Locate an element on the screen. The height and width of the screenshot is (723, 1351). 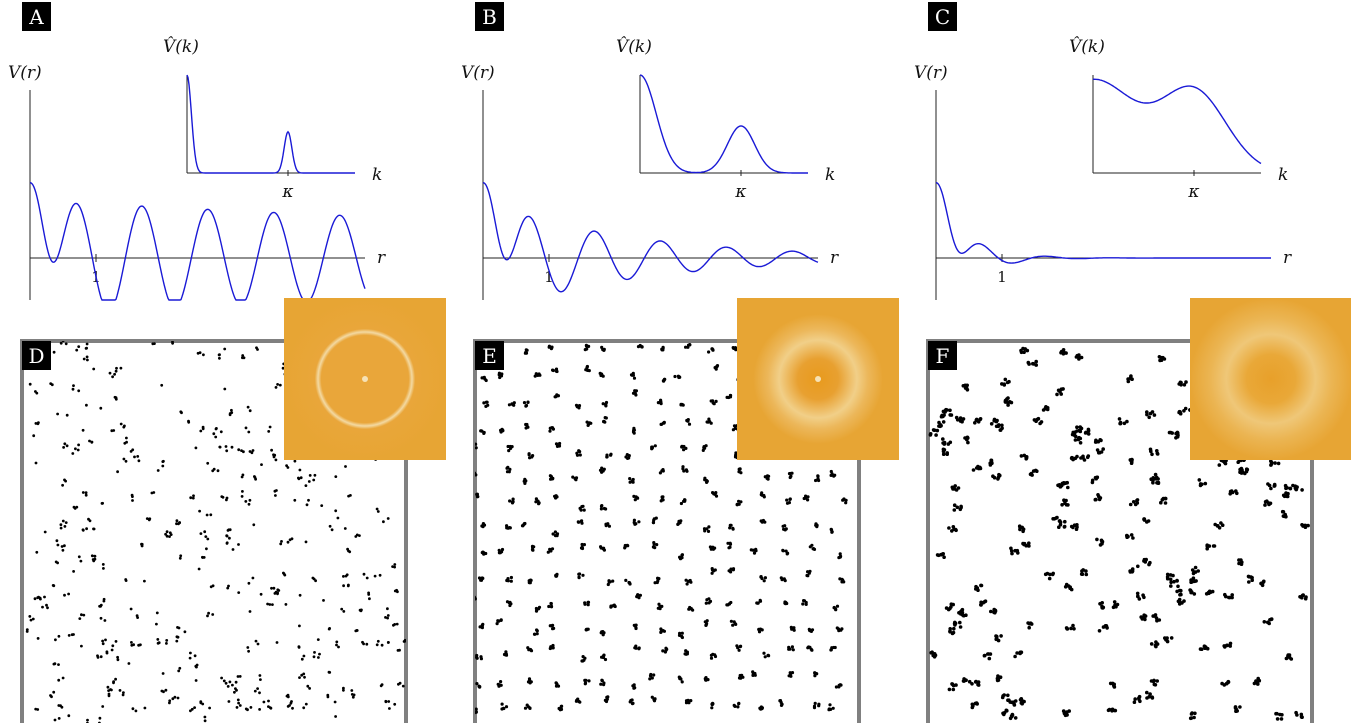
panel-label-B: B is located at coordinates (489, 17).